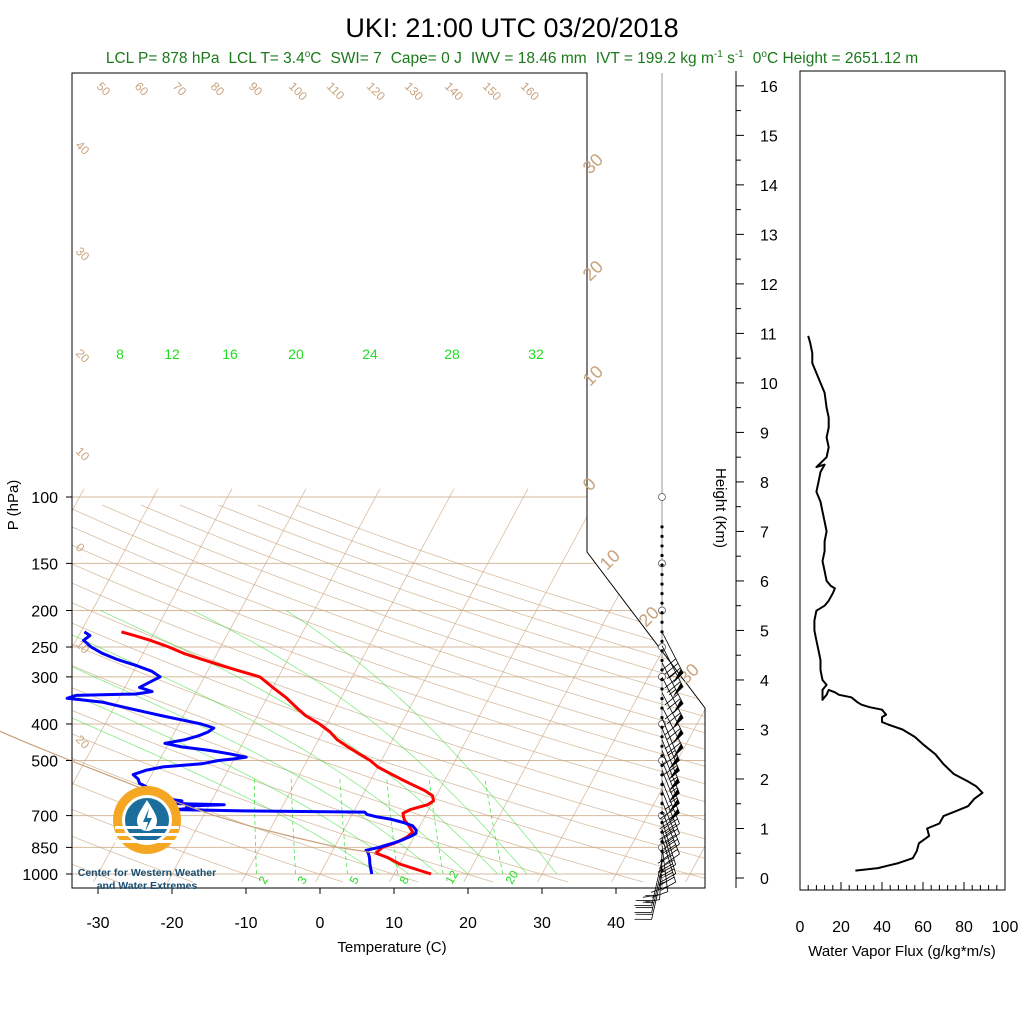 Image resolution: width=1024 pixels, height=1024 pixels. I want to click on sounding-profiles, so click(217, 753).